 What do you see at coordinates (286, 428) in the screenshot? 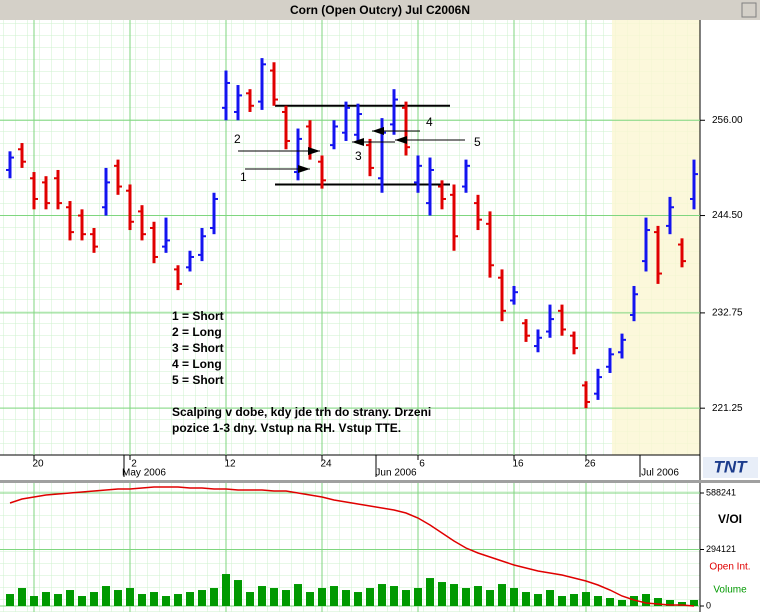
I see `comment: pozice 1-3 dny. Vstup na RH. Vstup TTE.` at bounding box center [286, 428].